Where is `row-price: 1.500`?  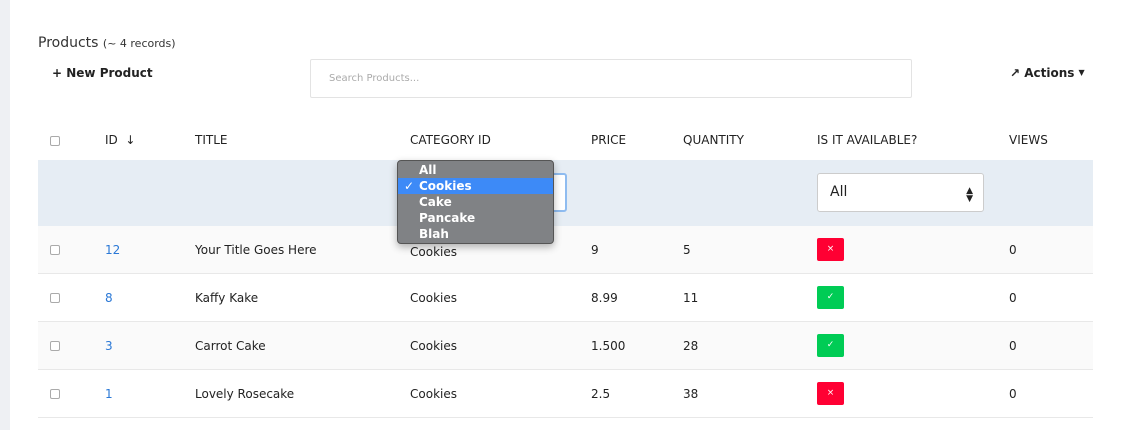
row-price: 1.500 is located at coordinates (608, 346).